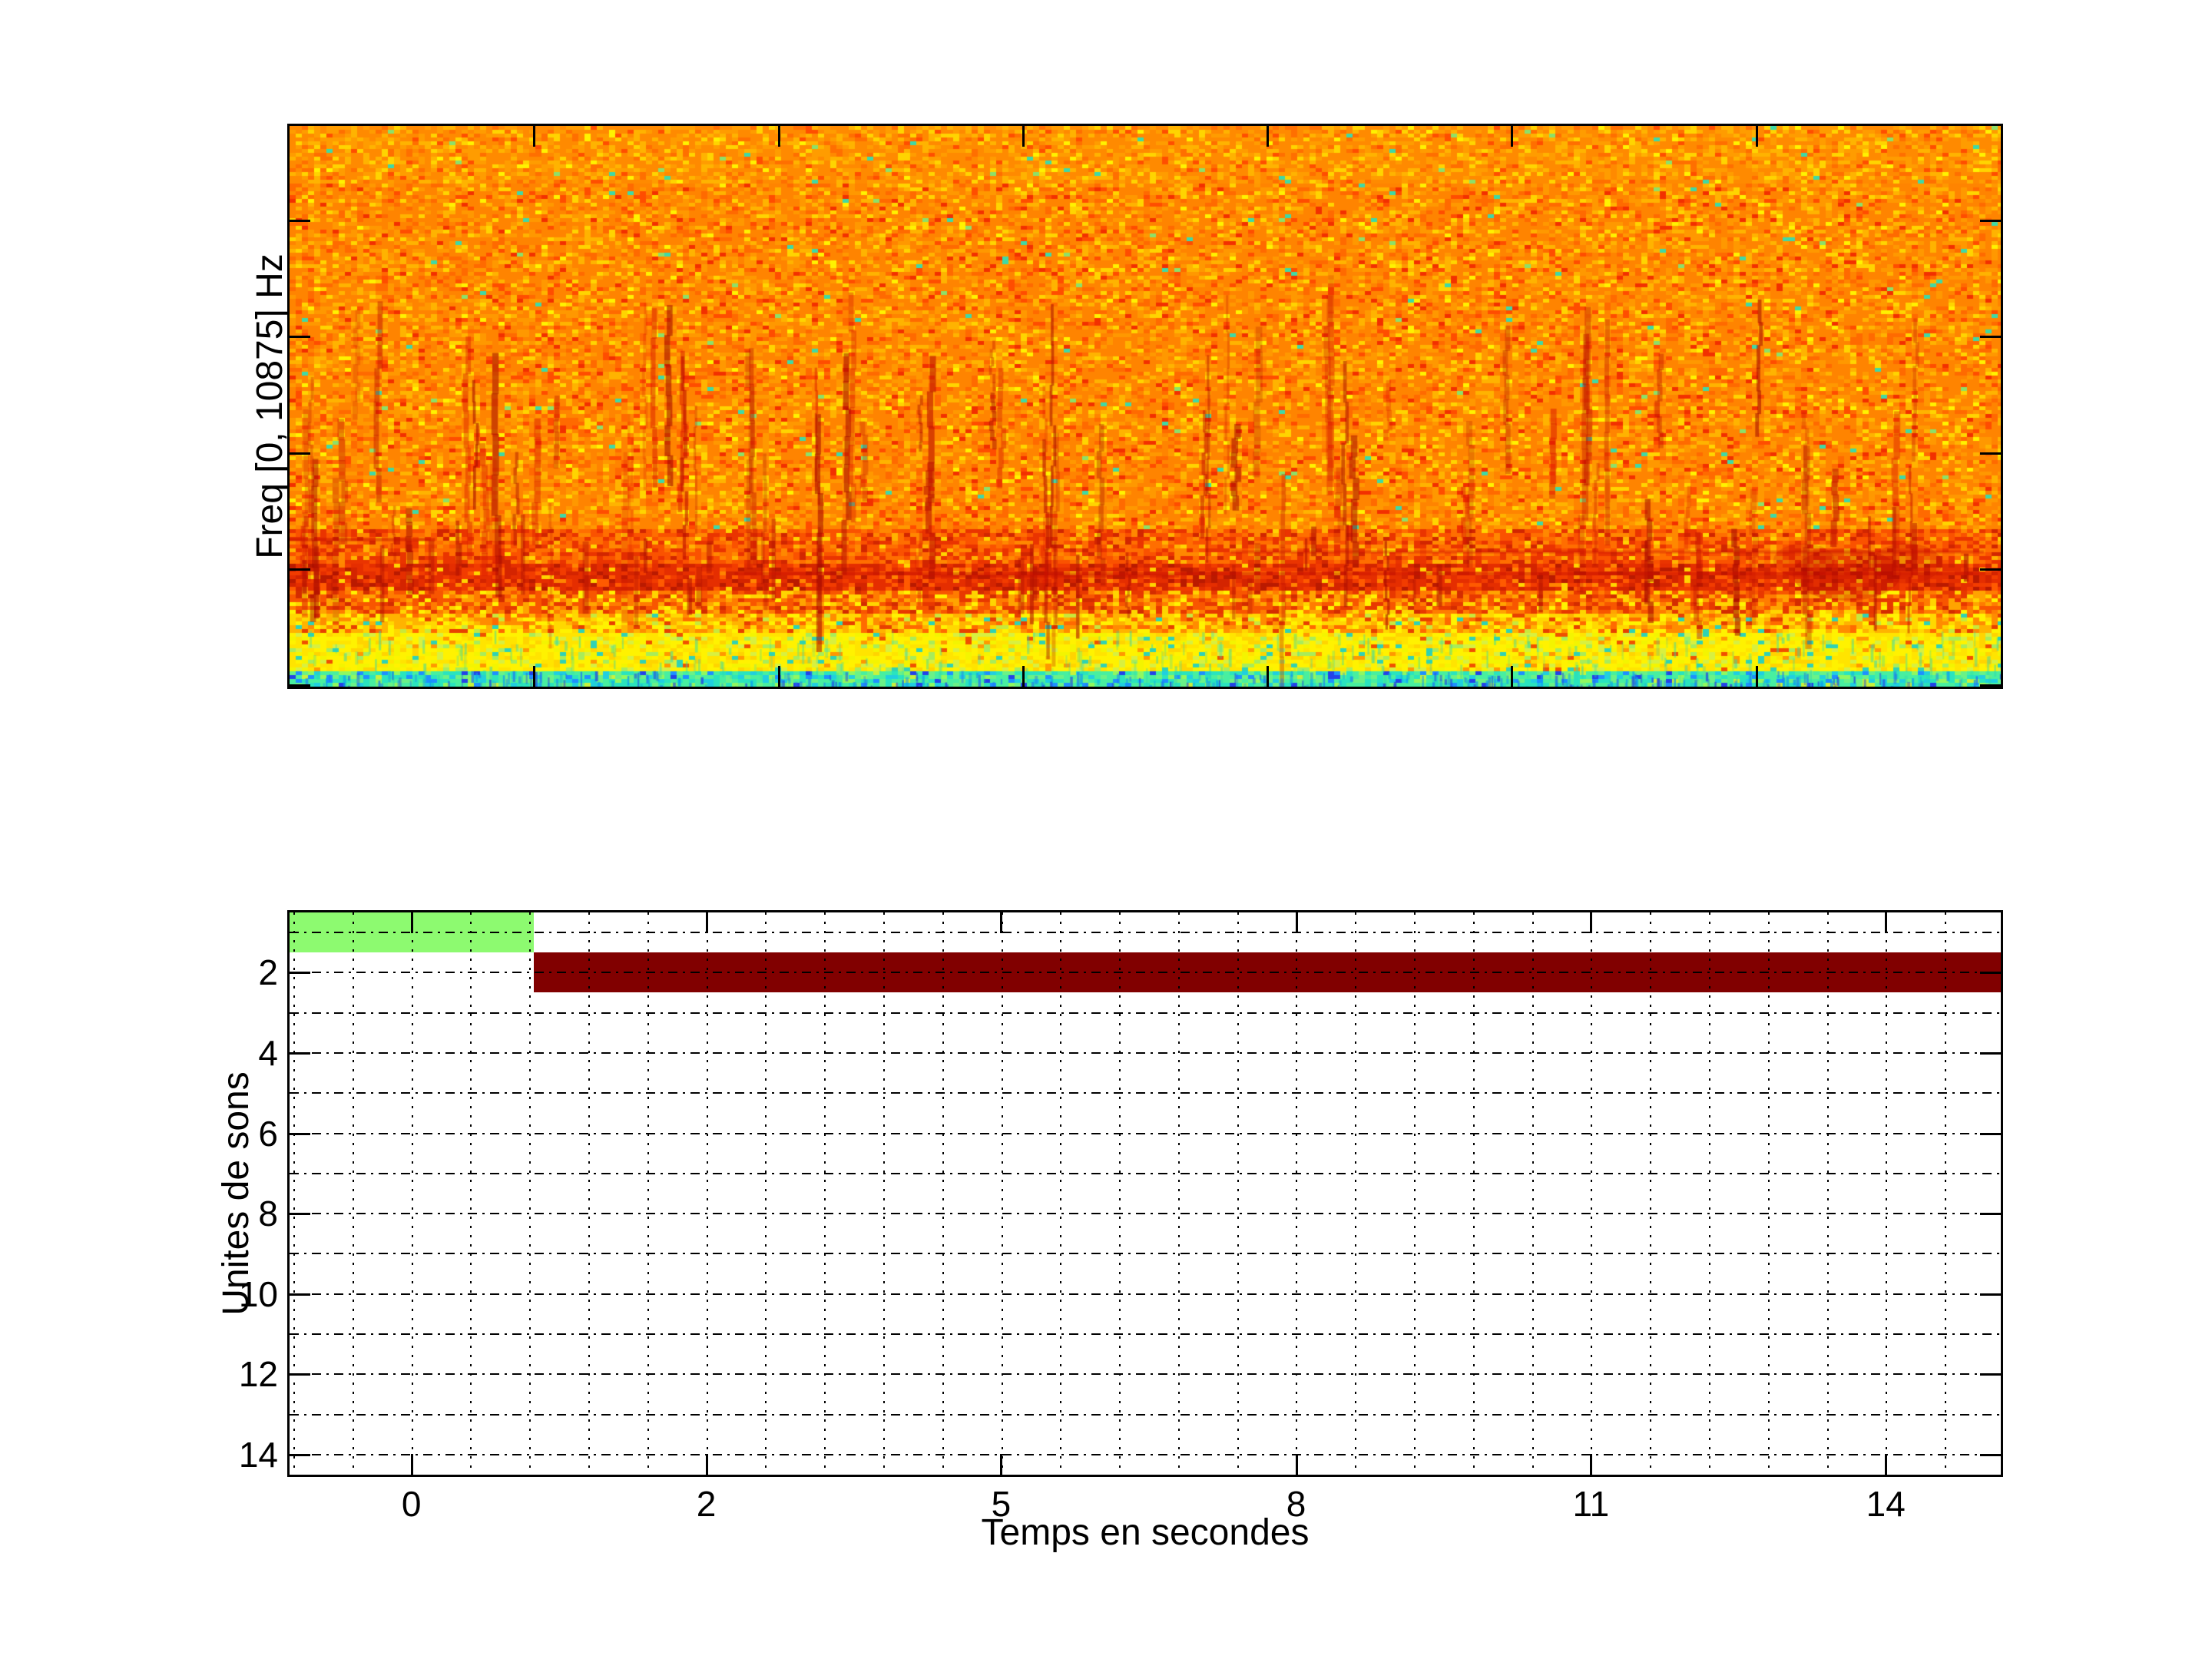  What do you see at coordinates (1591, 1504) in the screenshot?
I see `x-tick-label: 11` at bounding box center [1591, 1504].